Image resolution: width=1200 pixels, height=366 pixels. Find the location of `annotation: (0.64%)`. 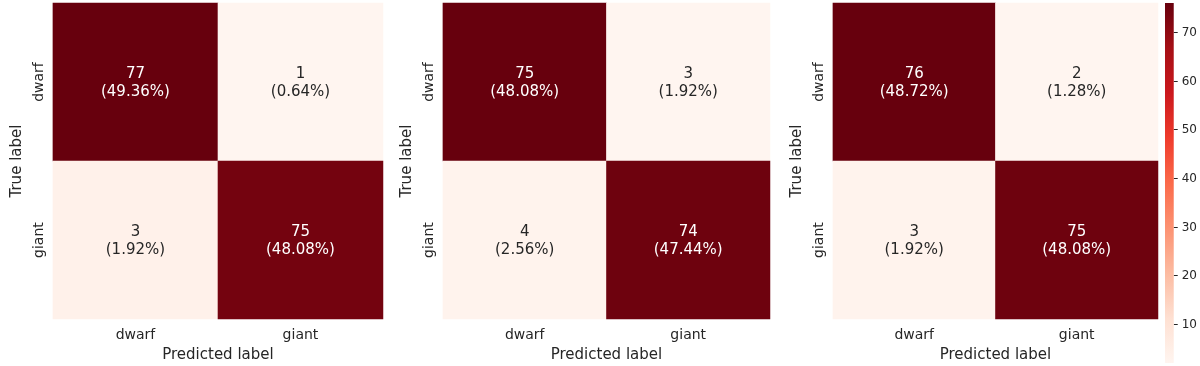

annotation: (0.64%) is located at coordinates (300, 91).